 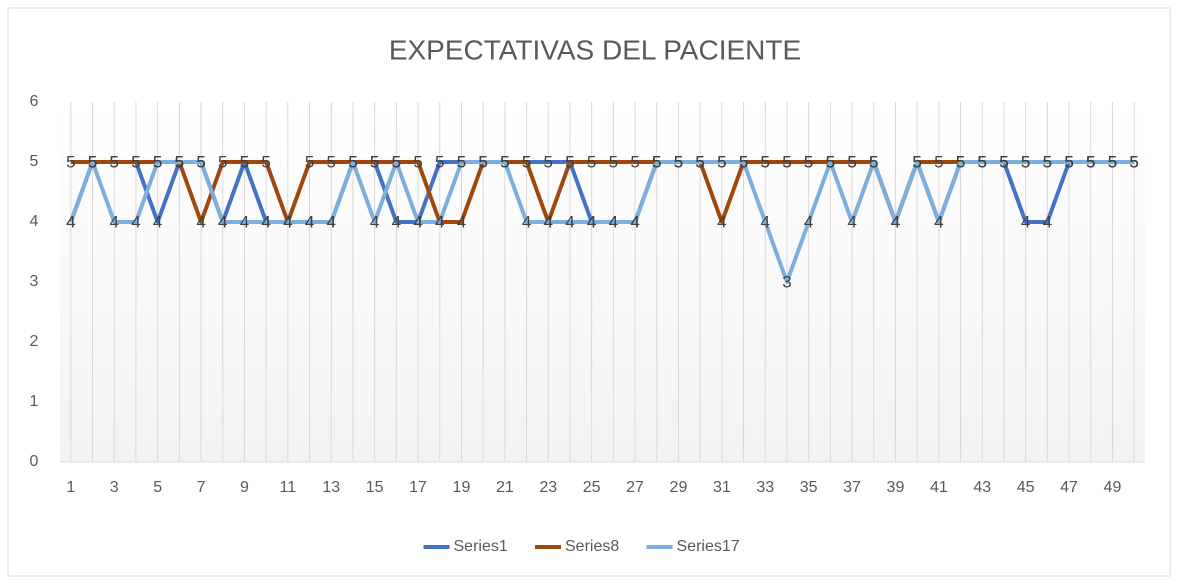 I want to click on y-tick-label: 3, so click(x=34, y=281).